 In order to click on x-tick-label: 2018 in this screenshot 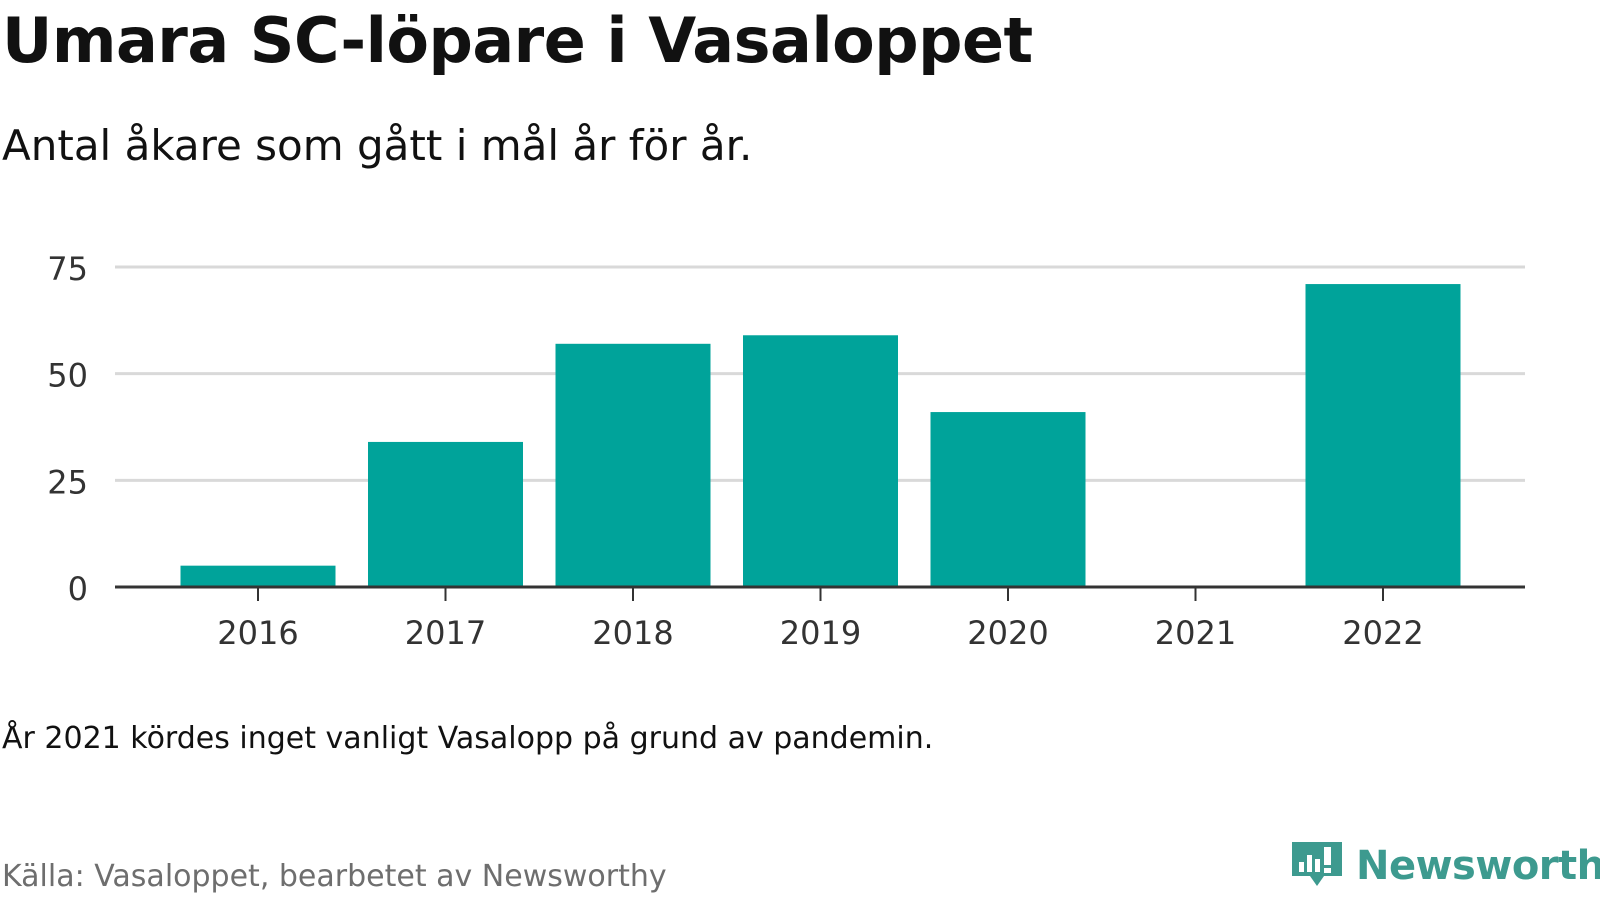, I will do `click(632, 633)`.